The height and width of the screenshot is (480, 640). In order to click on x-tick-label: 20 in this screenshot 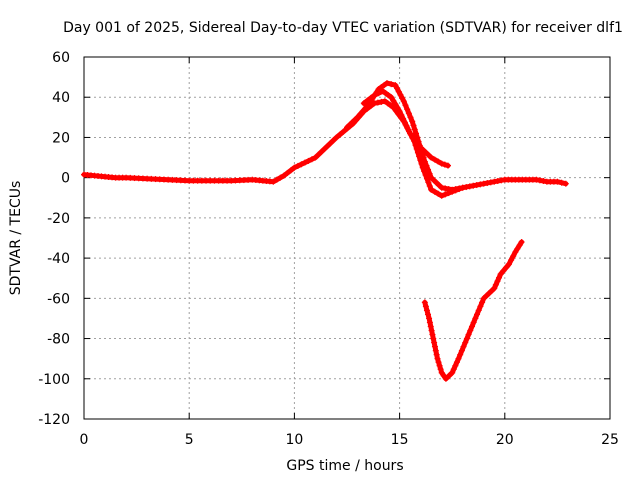, I will do `click(505, 440)`.